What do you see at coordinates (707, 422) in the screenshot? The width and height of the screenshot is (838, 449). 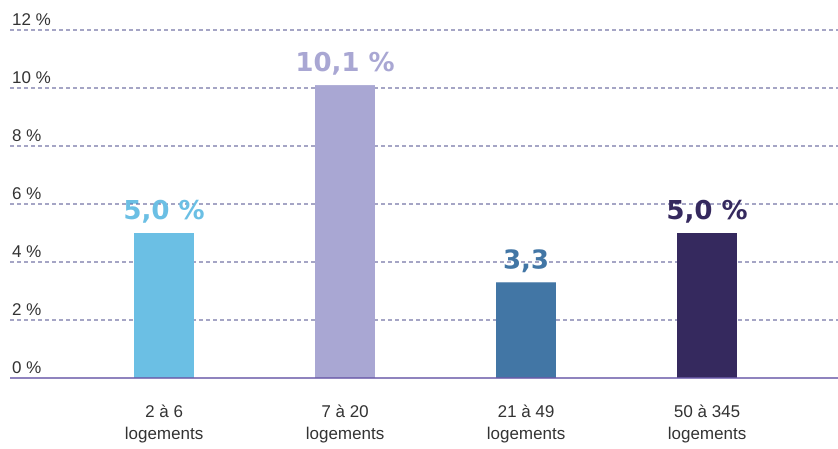 I see `x-tick-label: 50 à 345 logements` at bounding box center [707, 422].